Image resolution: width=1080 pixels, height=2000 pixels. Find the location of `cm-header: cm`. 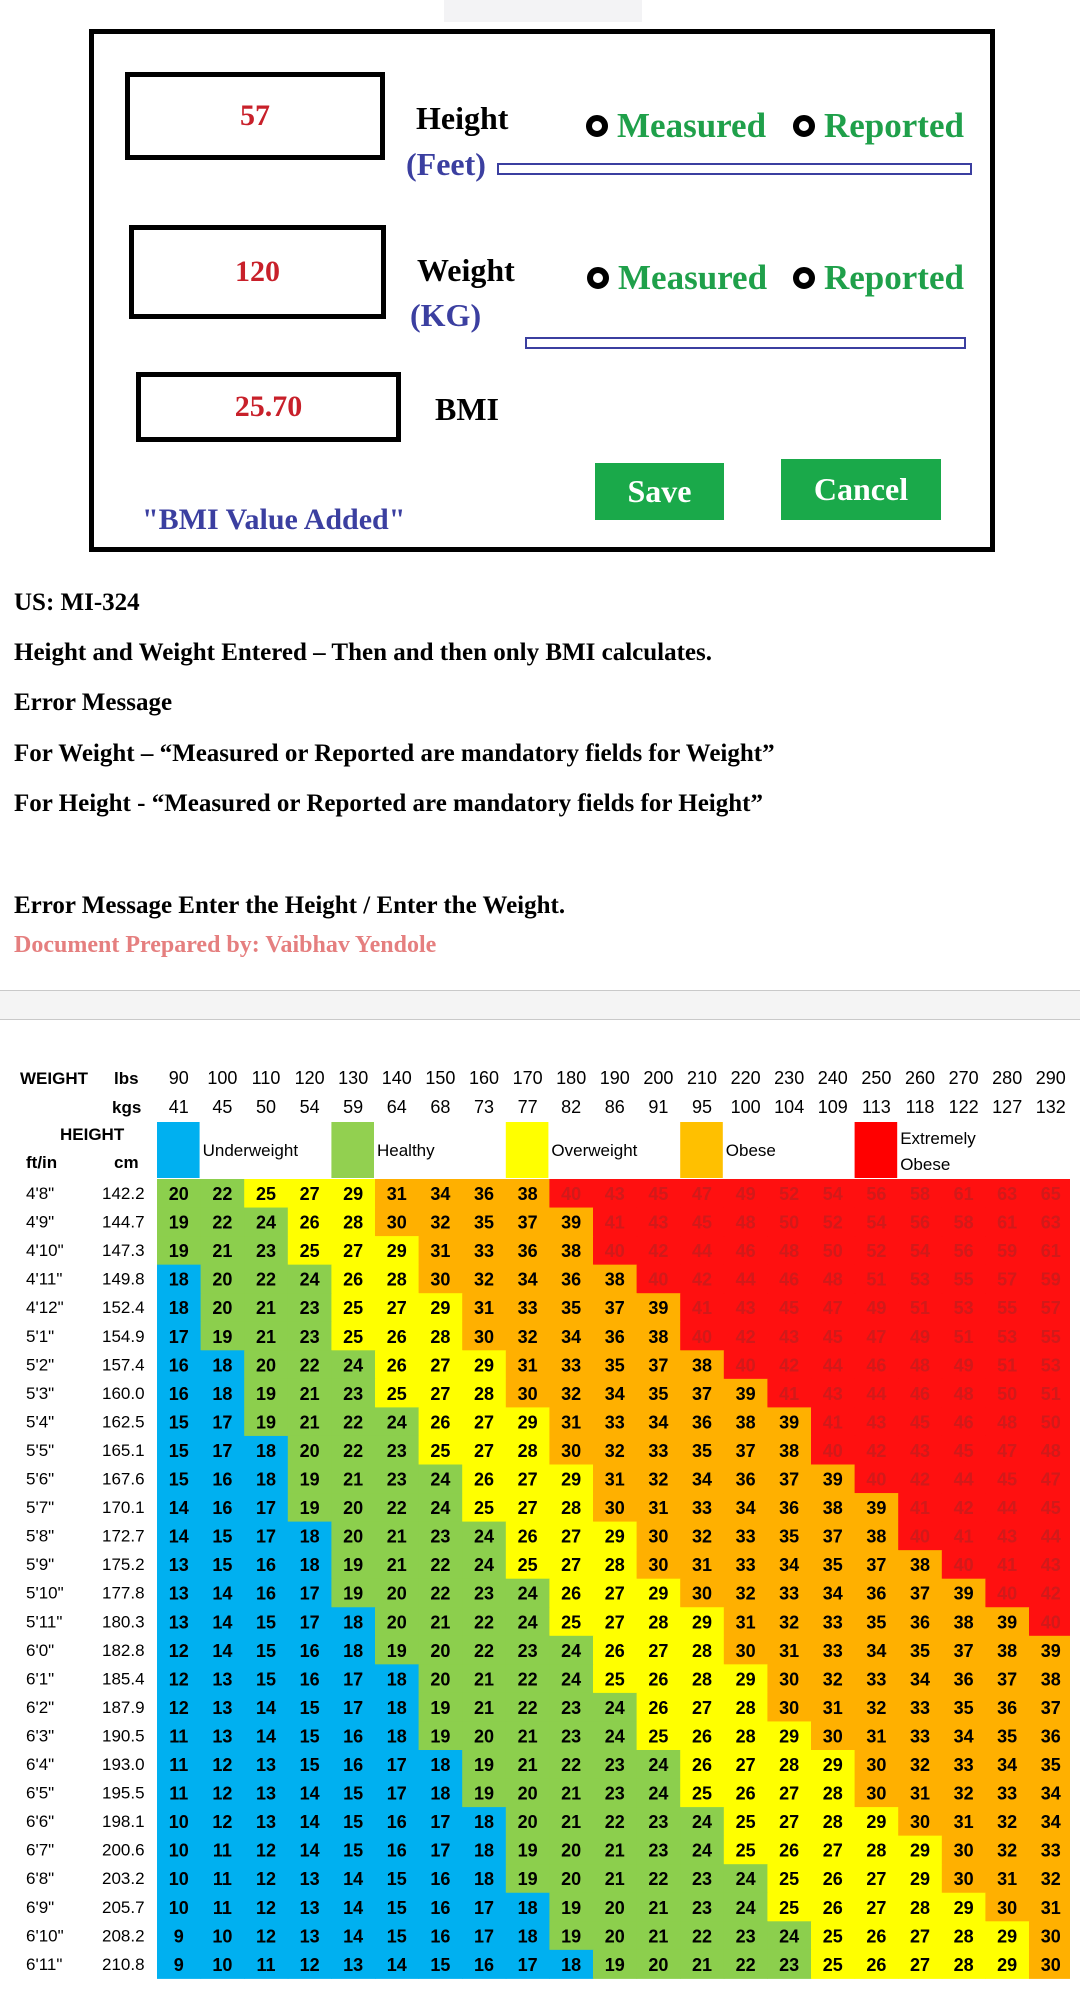

cm-header: cm is located at coordinates (126, 1162).